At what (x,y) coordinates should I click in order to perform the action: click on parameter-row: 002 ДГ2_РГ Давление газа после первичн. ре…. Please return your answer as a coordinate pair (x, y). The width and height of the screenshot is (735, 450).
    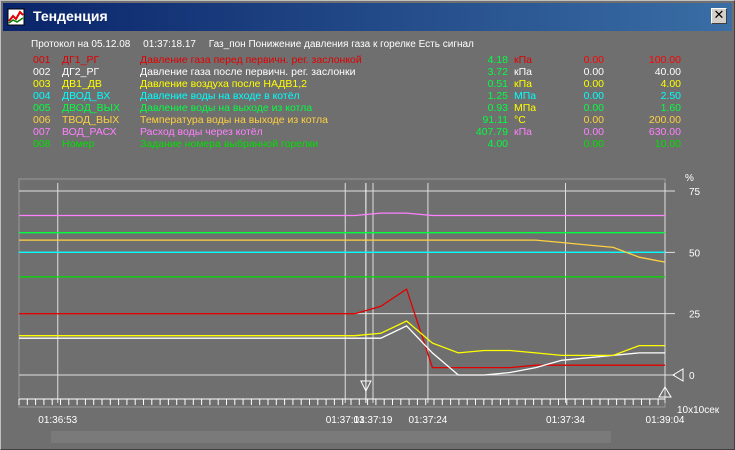
    Looking at the image, I should click on (368, 73).